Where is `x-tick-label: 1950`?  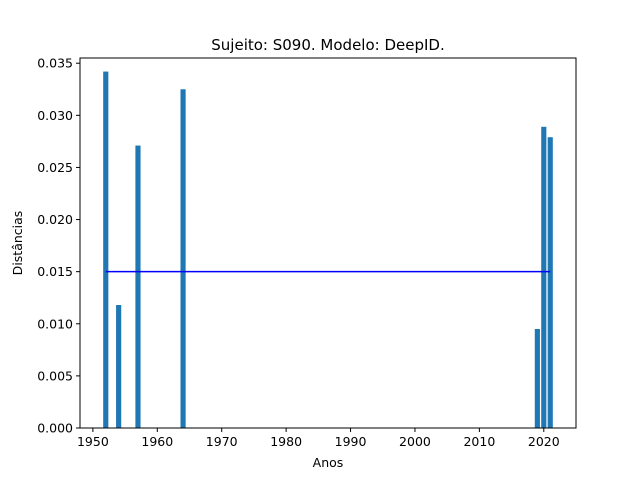
x-tick-label: 1950 is located at coordinates (93, 441).